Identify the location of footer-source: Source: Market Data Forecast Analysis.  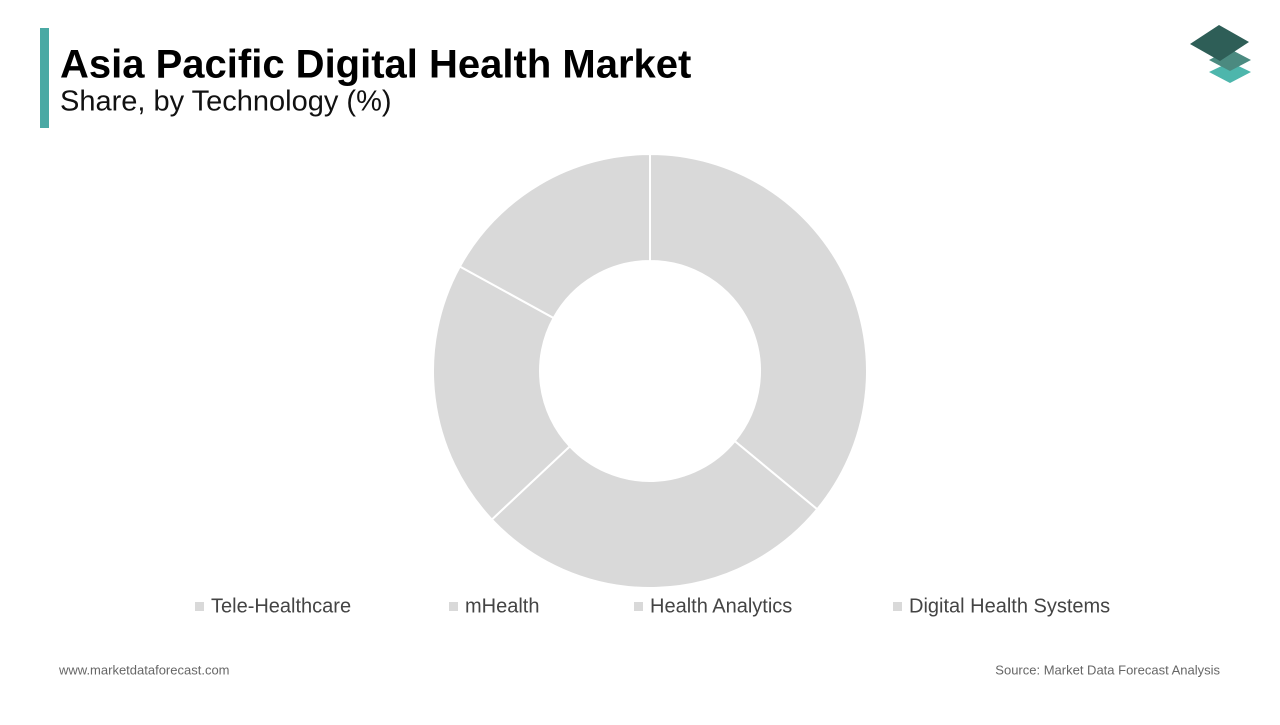
(1107, 669).